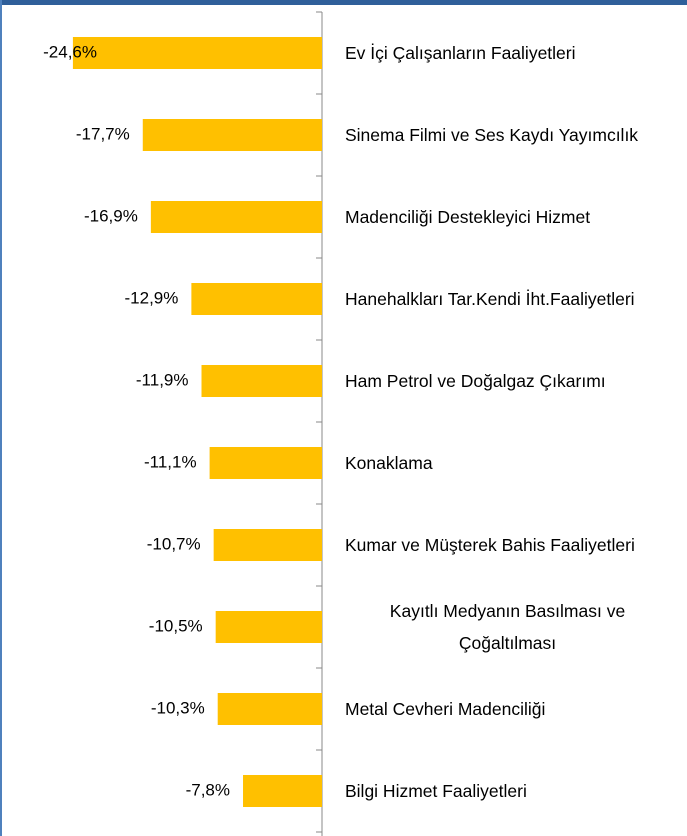 This screenshot has height=836, width=687. I want to click on category-label-box: Metal Cevheri Madenciliği, so click(510, 709).